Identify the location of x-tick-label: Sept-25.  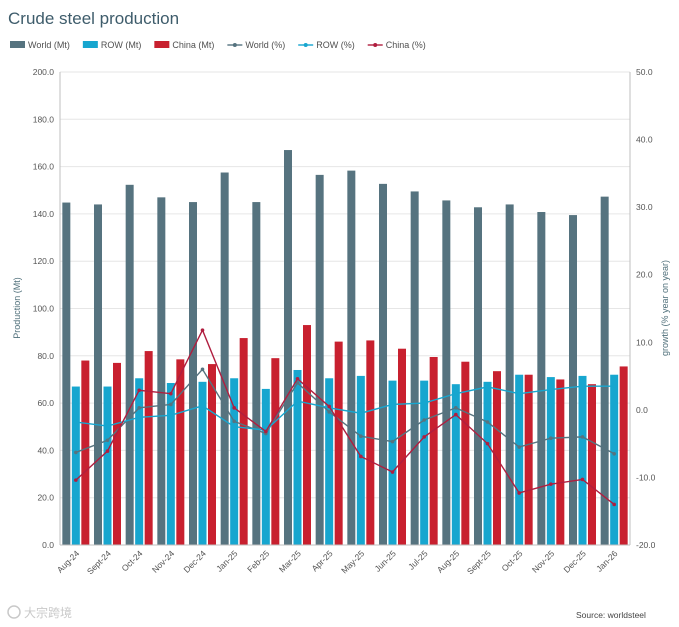
(479, 562).